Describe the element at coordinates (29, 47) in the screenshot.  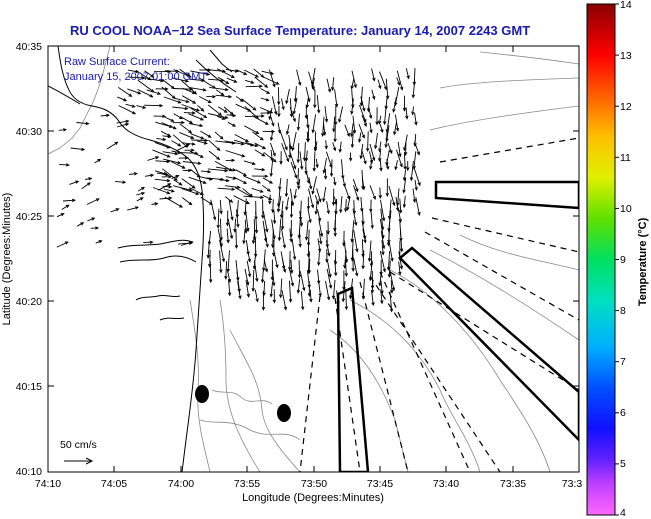
I see `y-tick-label: 40:35` at that location.